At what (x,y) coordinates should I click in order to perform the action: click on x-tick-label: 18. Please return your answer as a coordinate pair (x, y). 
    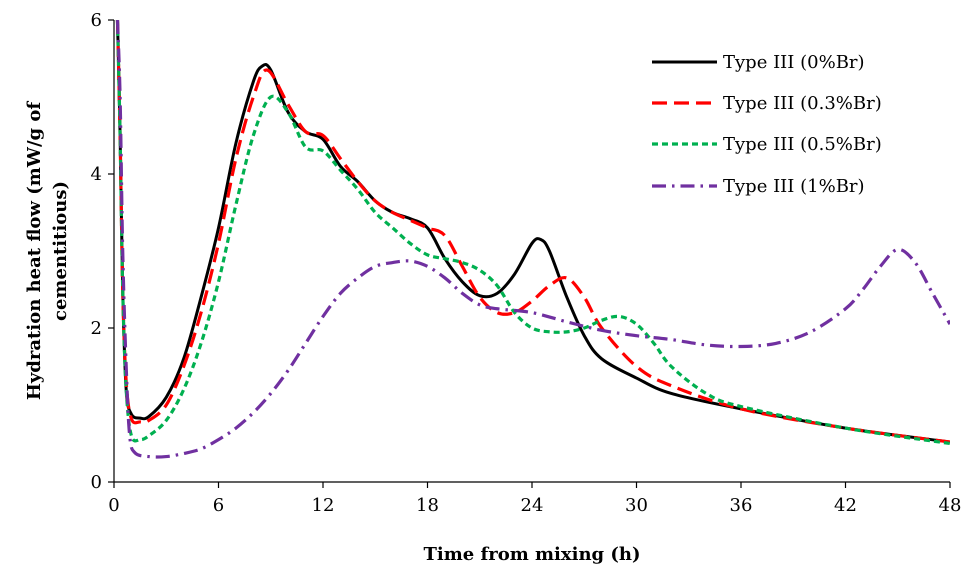
    Looking at the image, I should click on (427, 505).